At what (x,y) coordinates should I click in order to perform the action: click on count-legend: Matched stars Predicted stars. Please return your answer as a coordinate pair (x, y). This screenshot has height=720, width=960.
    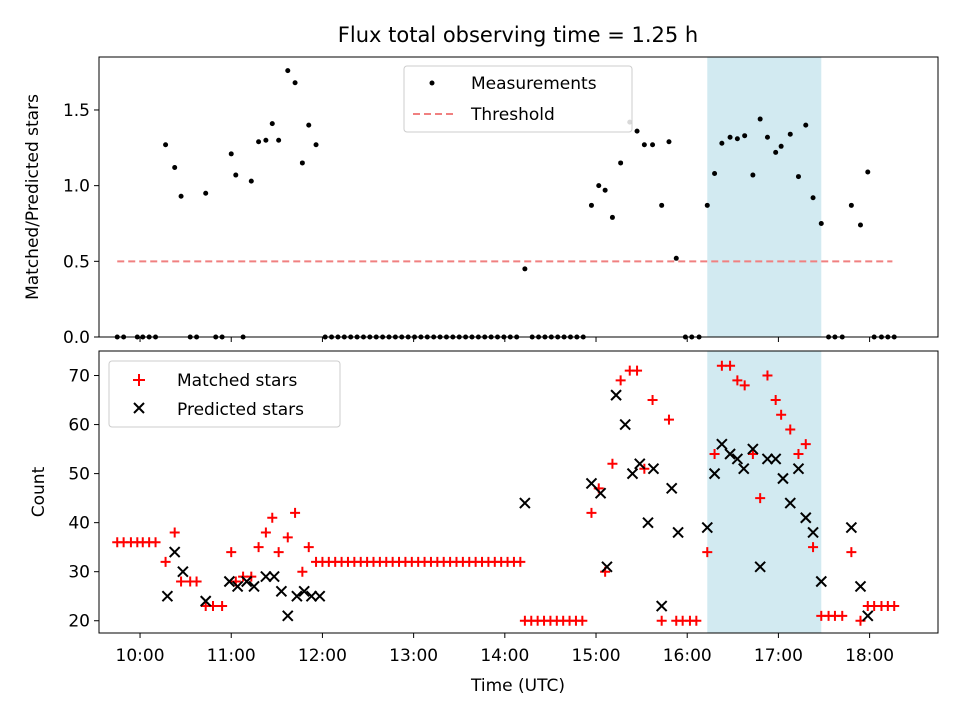
    Looking at the image, I should click on (224, 394).